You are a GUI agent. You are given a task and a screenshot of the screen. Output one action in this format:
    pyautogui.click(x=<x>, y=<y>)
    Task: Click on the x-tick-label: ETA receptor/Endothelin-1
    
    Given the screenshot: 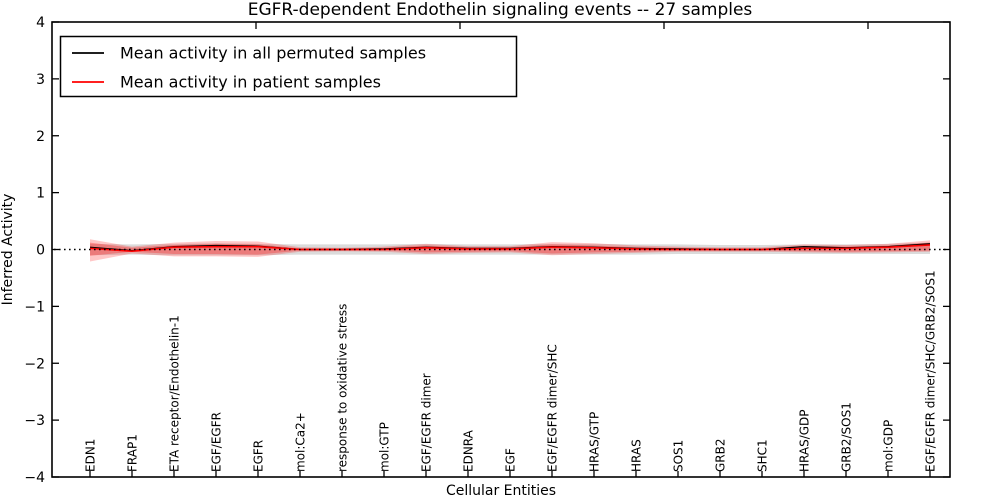 What is the action you would take?
    pyautogui.click(x=175, y=393)
    